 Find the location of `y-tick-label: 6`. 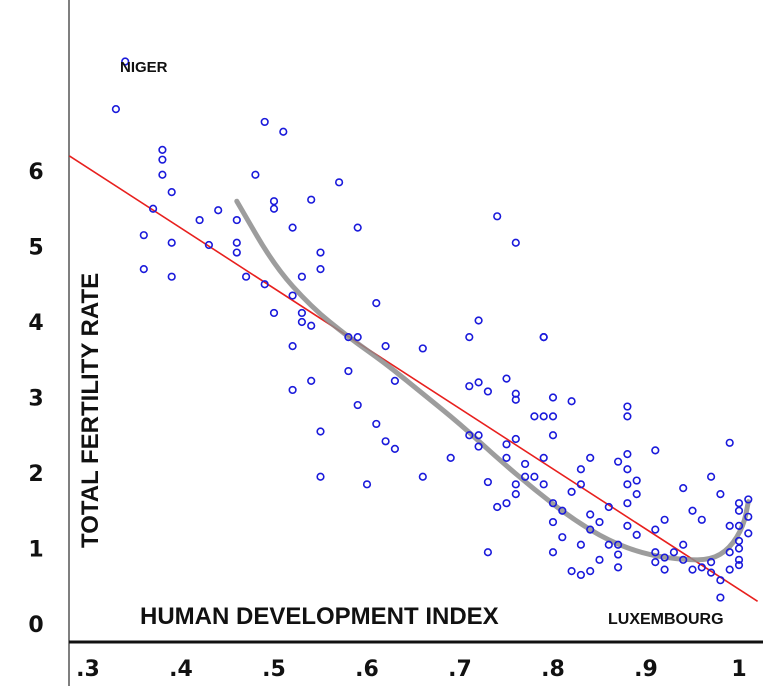

y-tick-label: 6 is located at coordinates (35, 172).